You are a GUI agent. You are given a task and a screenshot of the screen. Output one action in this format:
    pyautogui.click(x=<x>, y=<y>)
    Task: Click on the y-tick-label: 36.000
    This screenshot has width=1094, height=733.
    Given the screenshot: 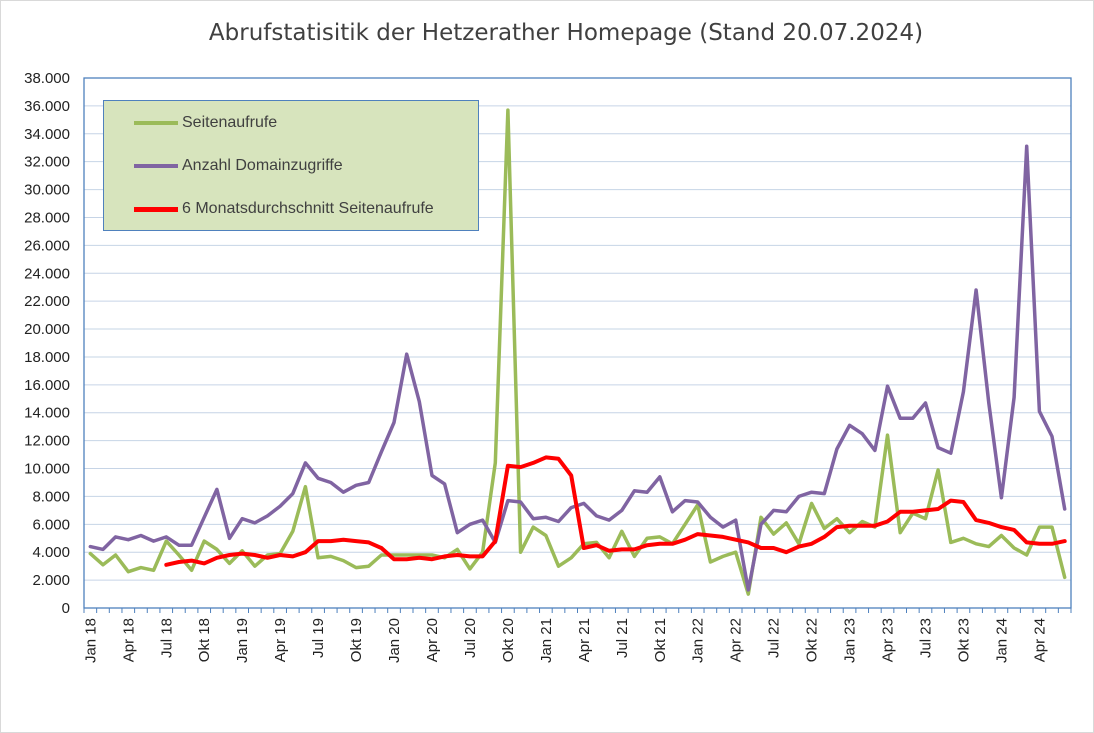 What is the action you would take?
    pyautogui.click(x=47, y=106)
    